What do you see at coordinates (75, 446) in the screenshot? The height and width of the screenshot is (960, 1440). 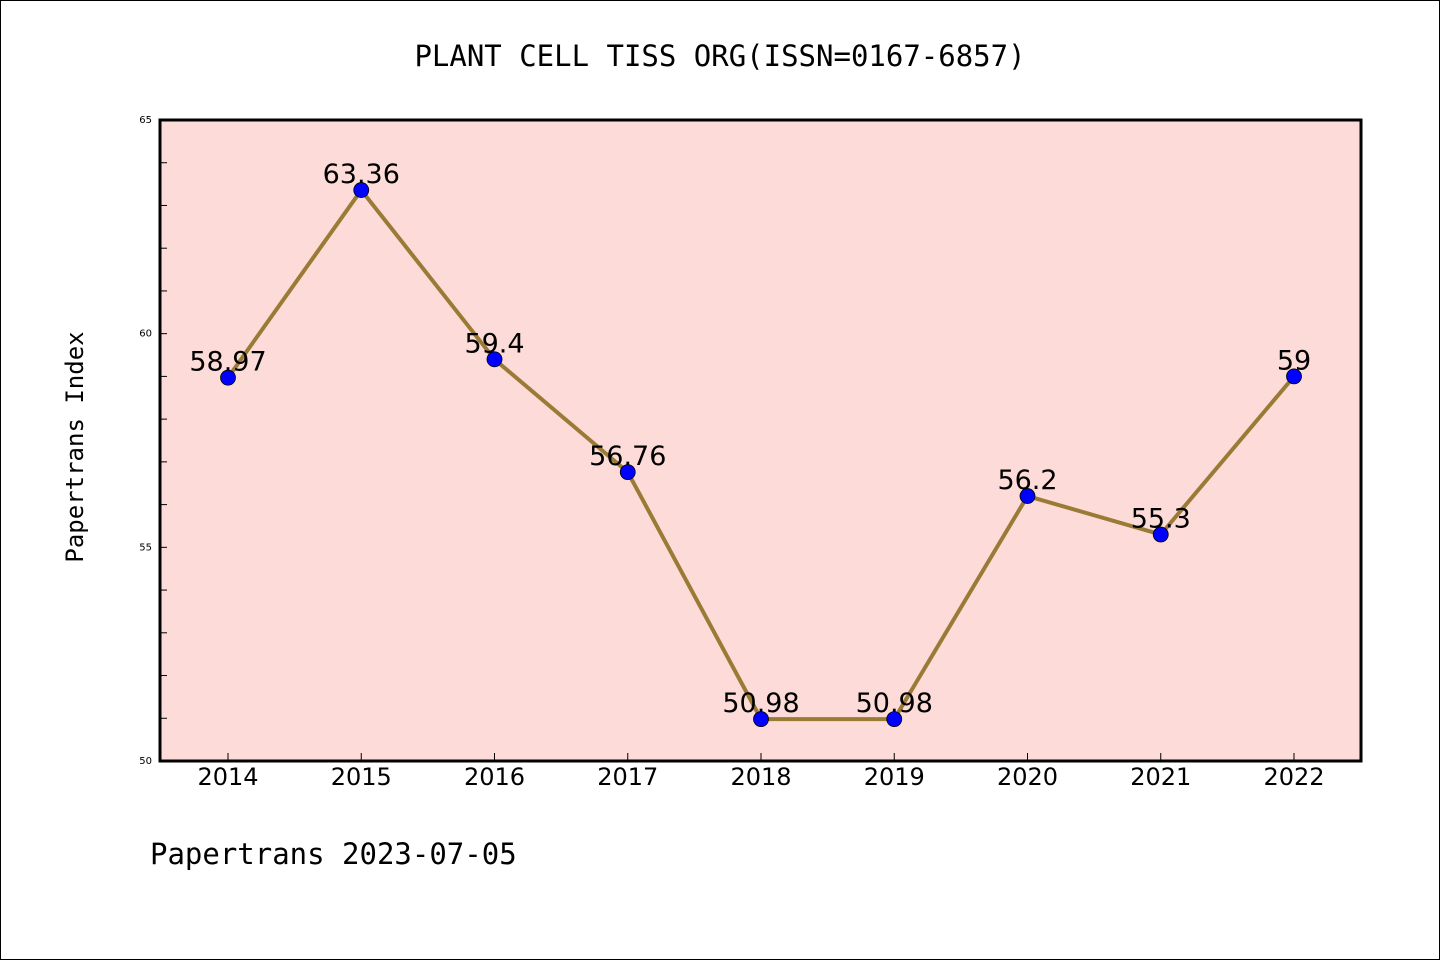 I see `y-axis-label: Papertrans Index` at bounding box center [75, 446].